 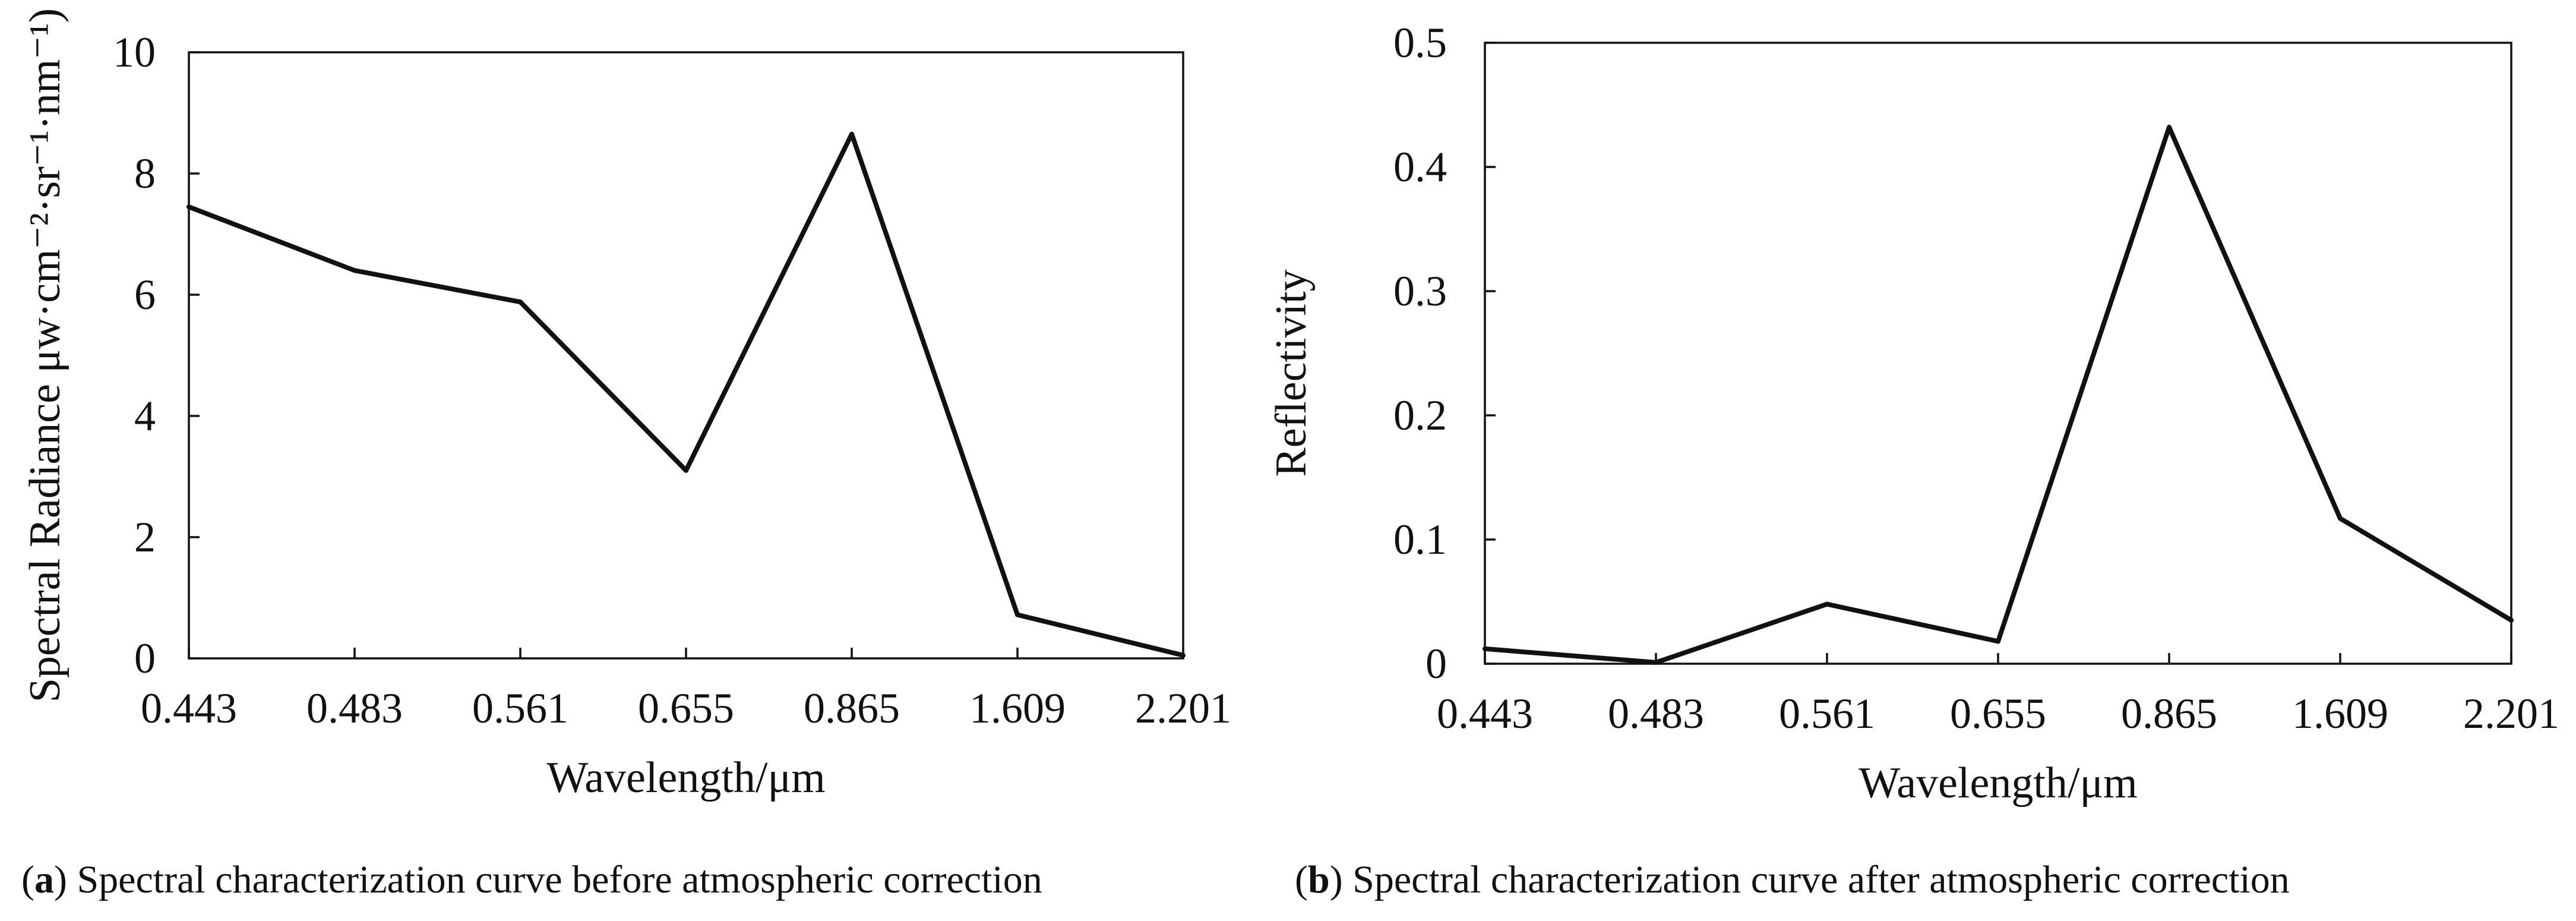 What do you see at coordinates (1420, 167) in the screenshot?
I see `y-tick-label: 0.4` at bounding box center [1420, 167].